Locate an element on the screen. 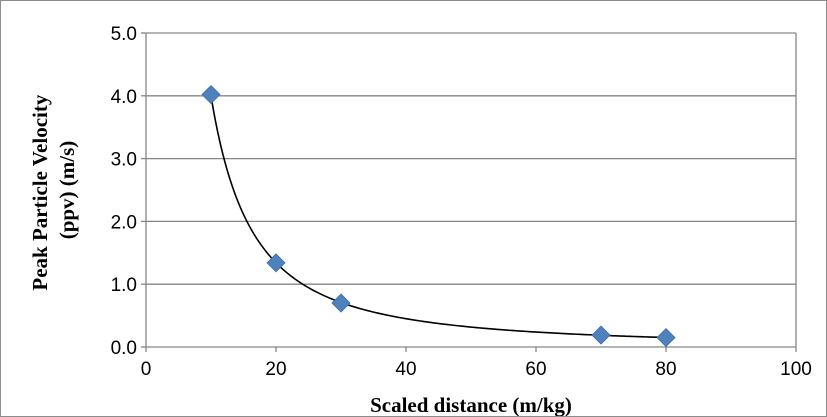 The width and height of the screenshot is (827, 417). x-tick-label: 100 is located at coordinates (796, 369).